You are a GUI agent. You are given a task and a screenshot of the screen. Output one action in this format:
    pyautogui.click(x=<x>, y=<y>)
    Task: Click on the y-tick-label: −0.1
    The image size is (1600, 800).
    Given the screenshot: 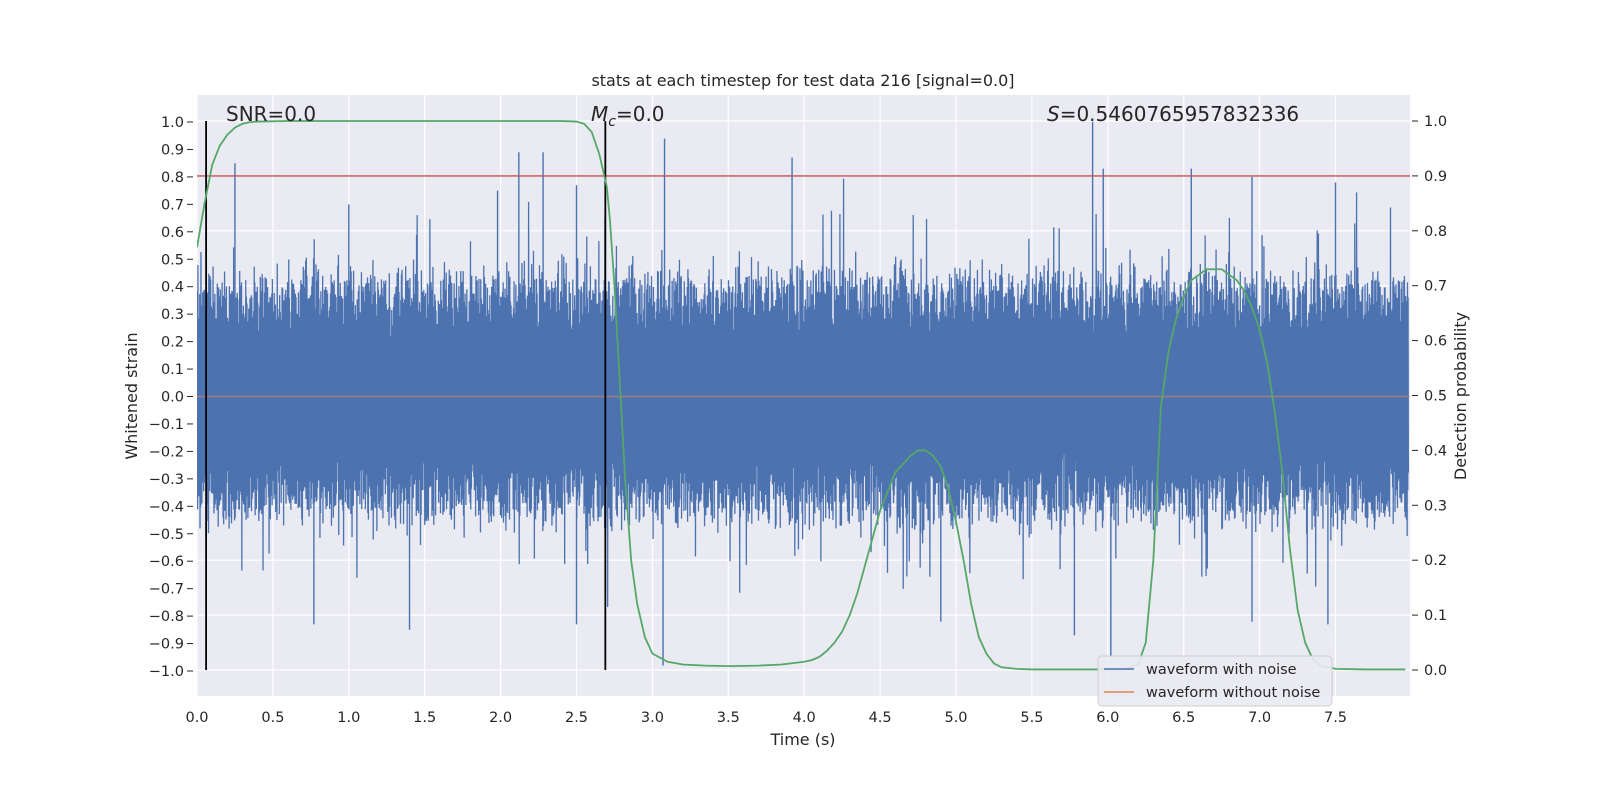 What is the action you would take?
    pyautogui.click(x=166, y=425)
    